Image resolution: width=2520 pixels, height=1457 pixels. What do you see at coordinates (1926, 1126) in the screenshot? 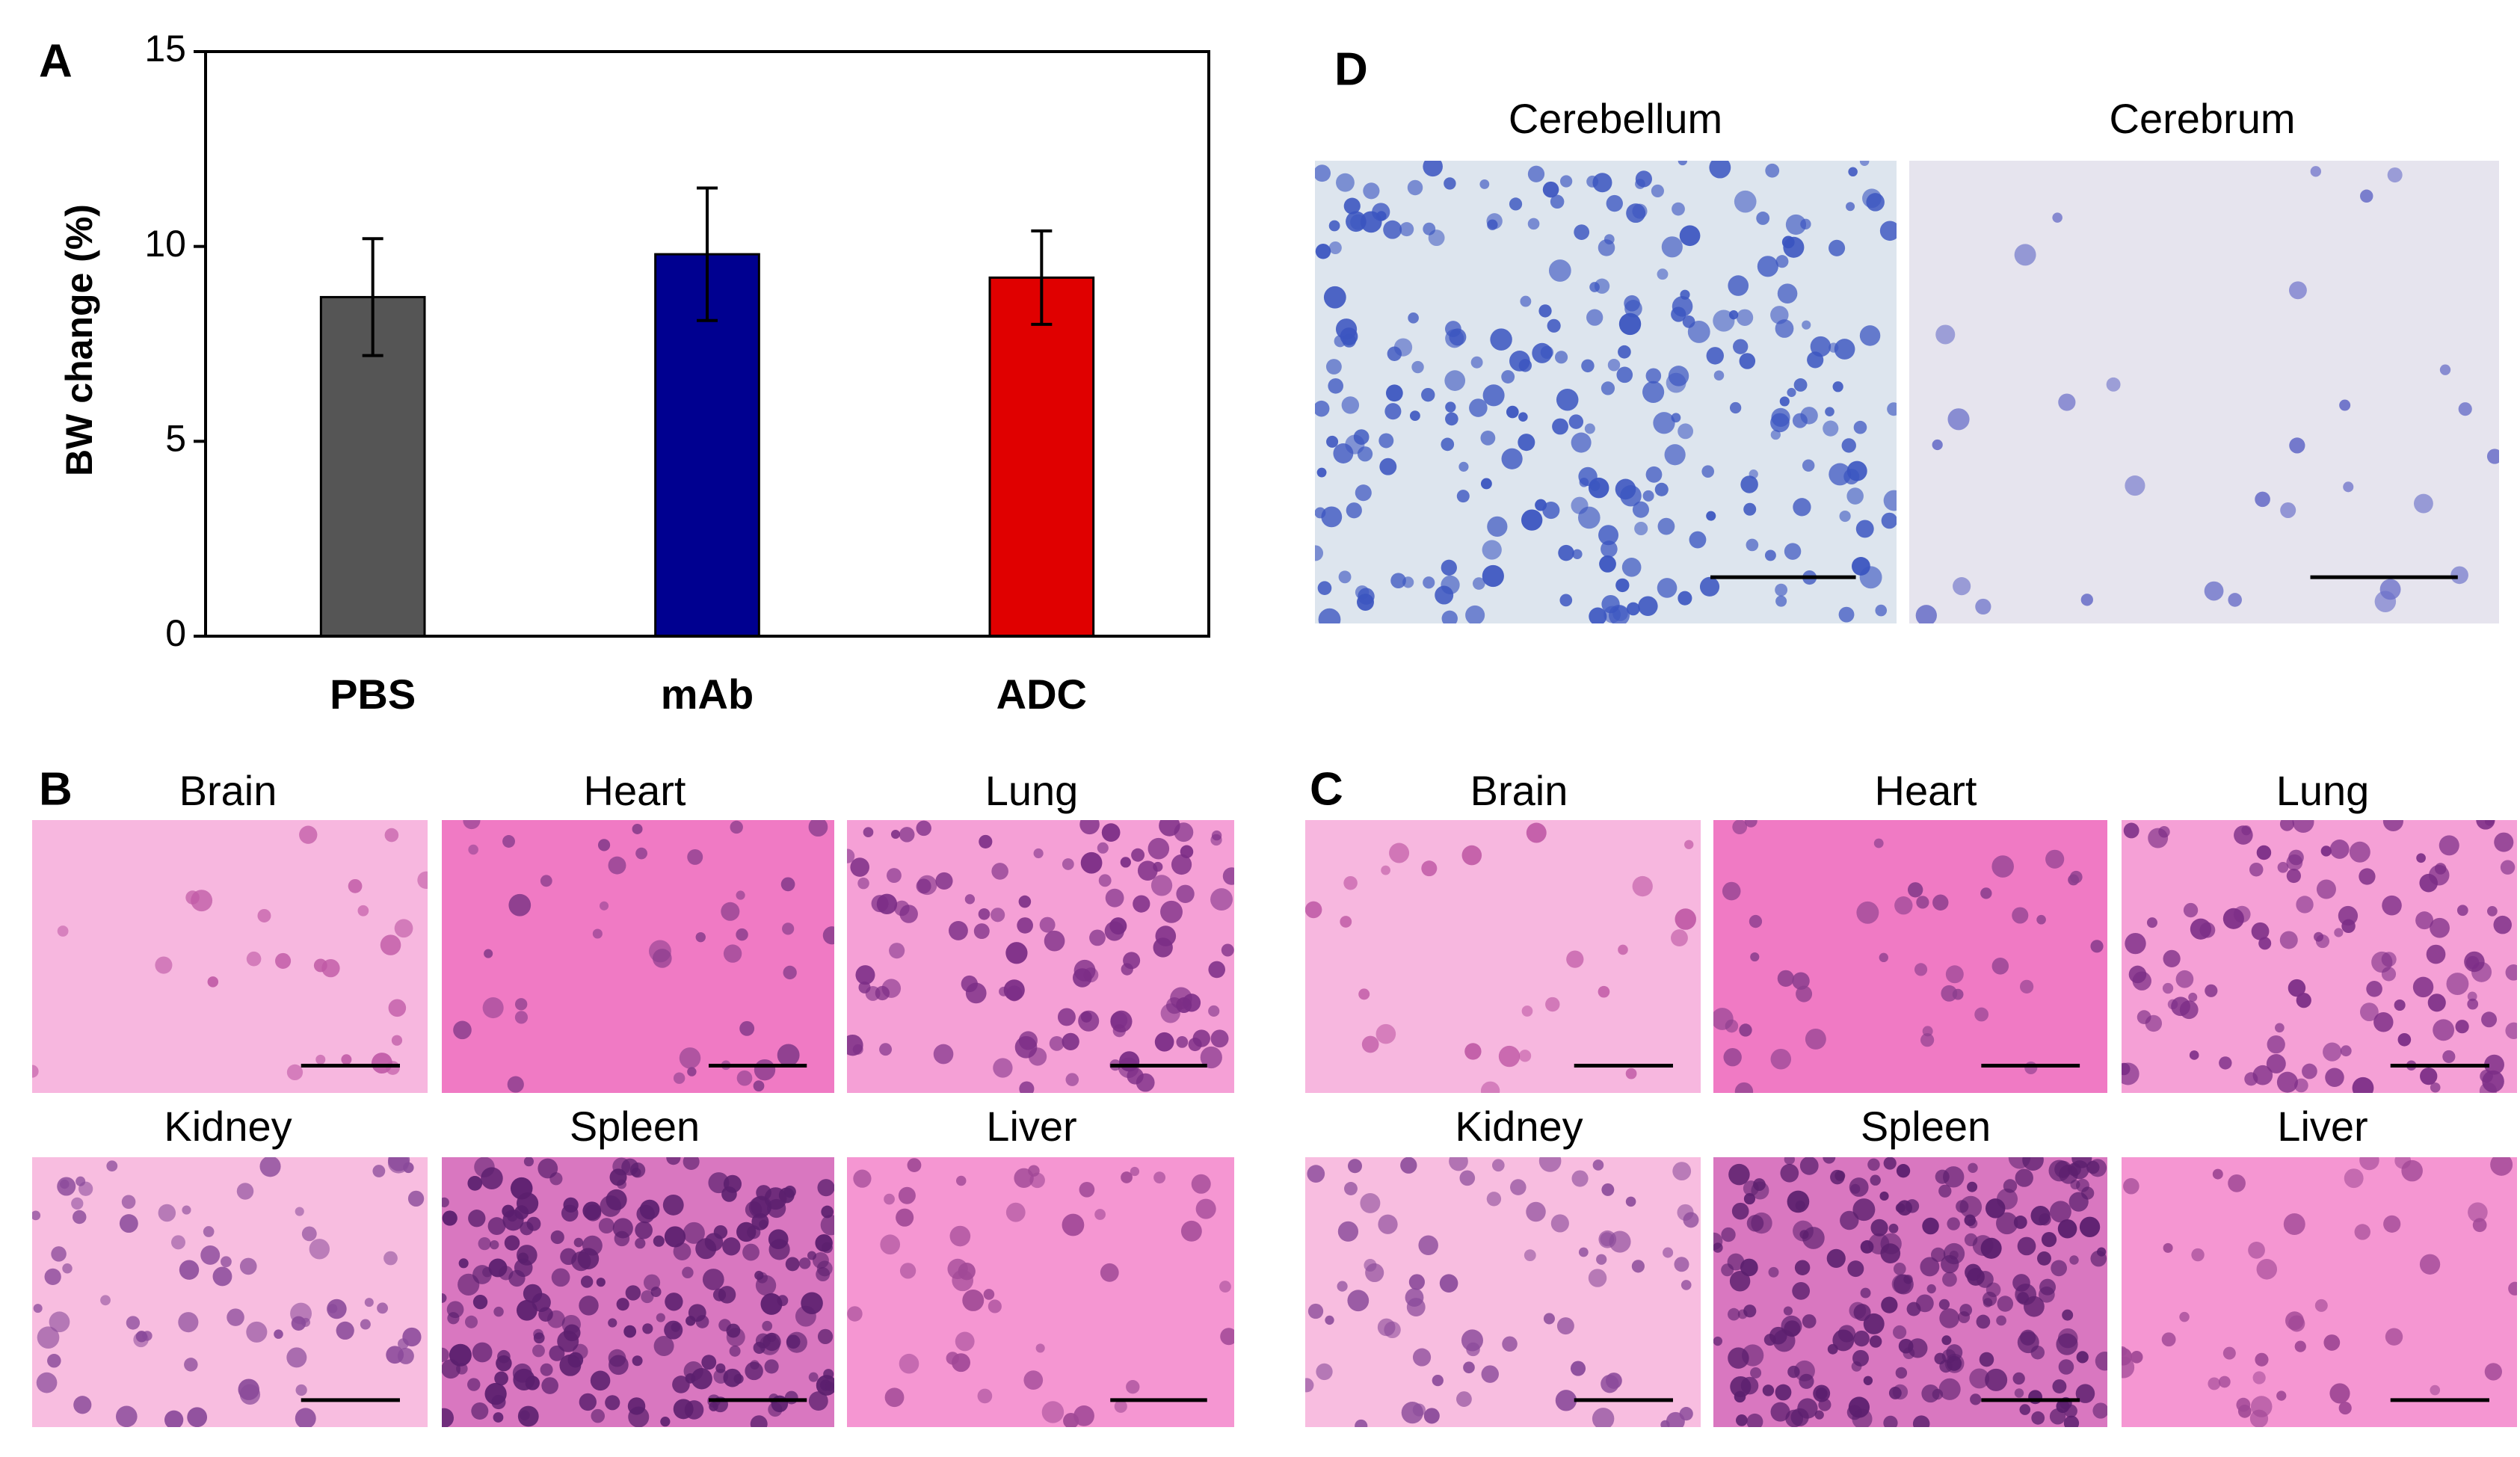
I see `image-title: Spleen` at bounding box center [1926, 1126].